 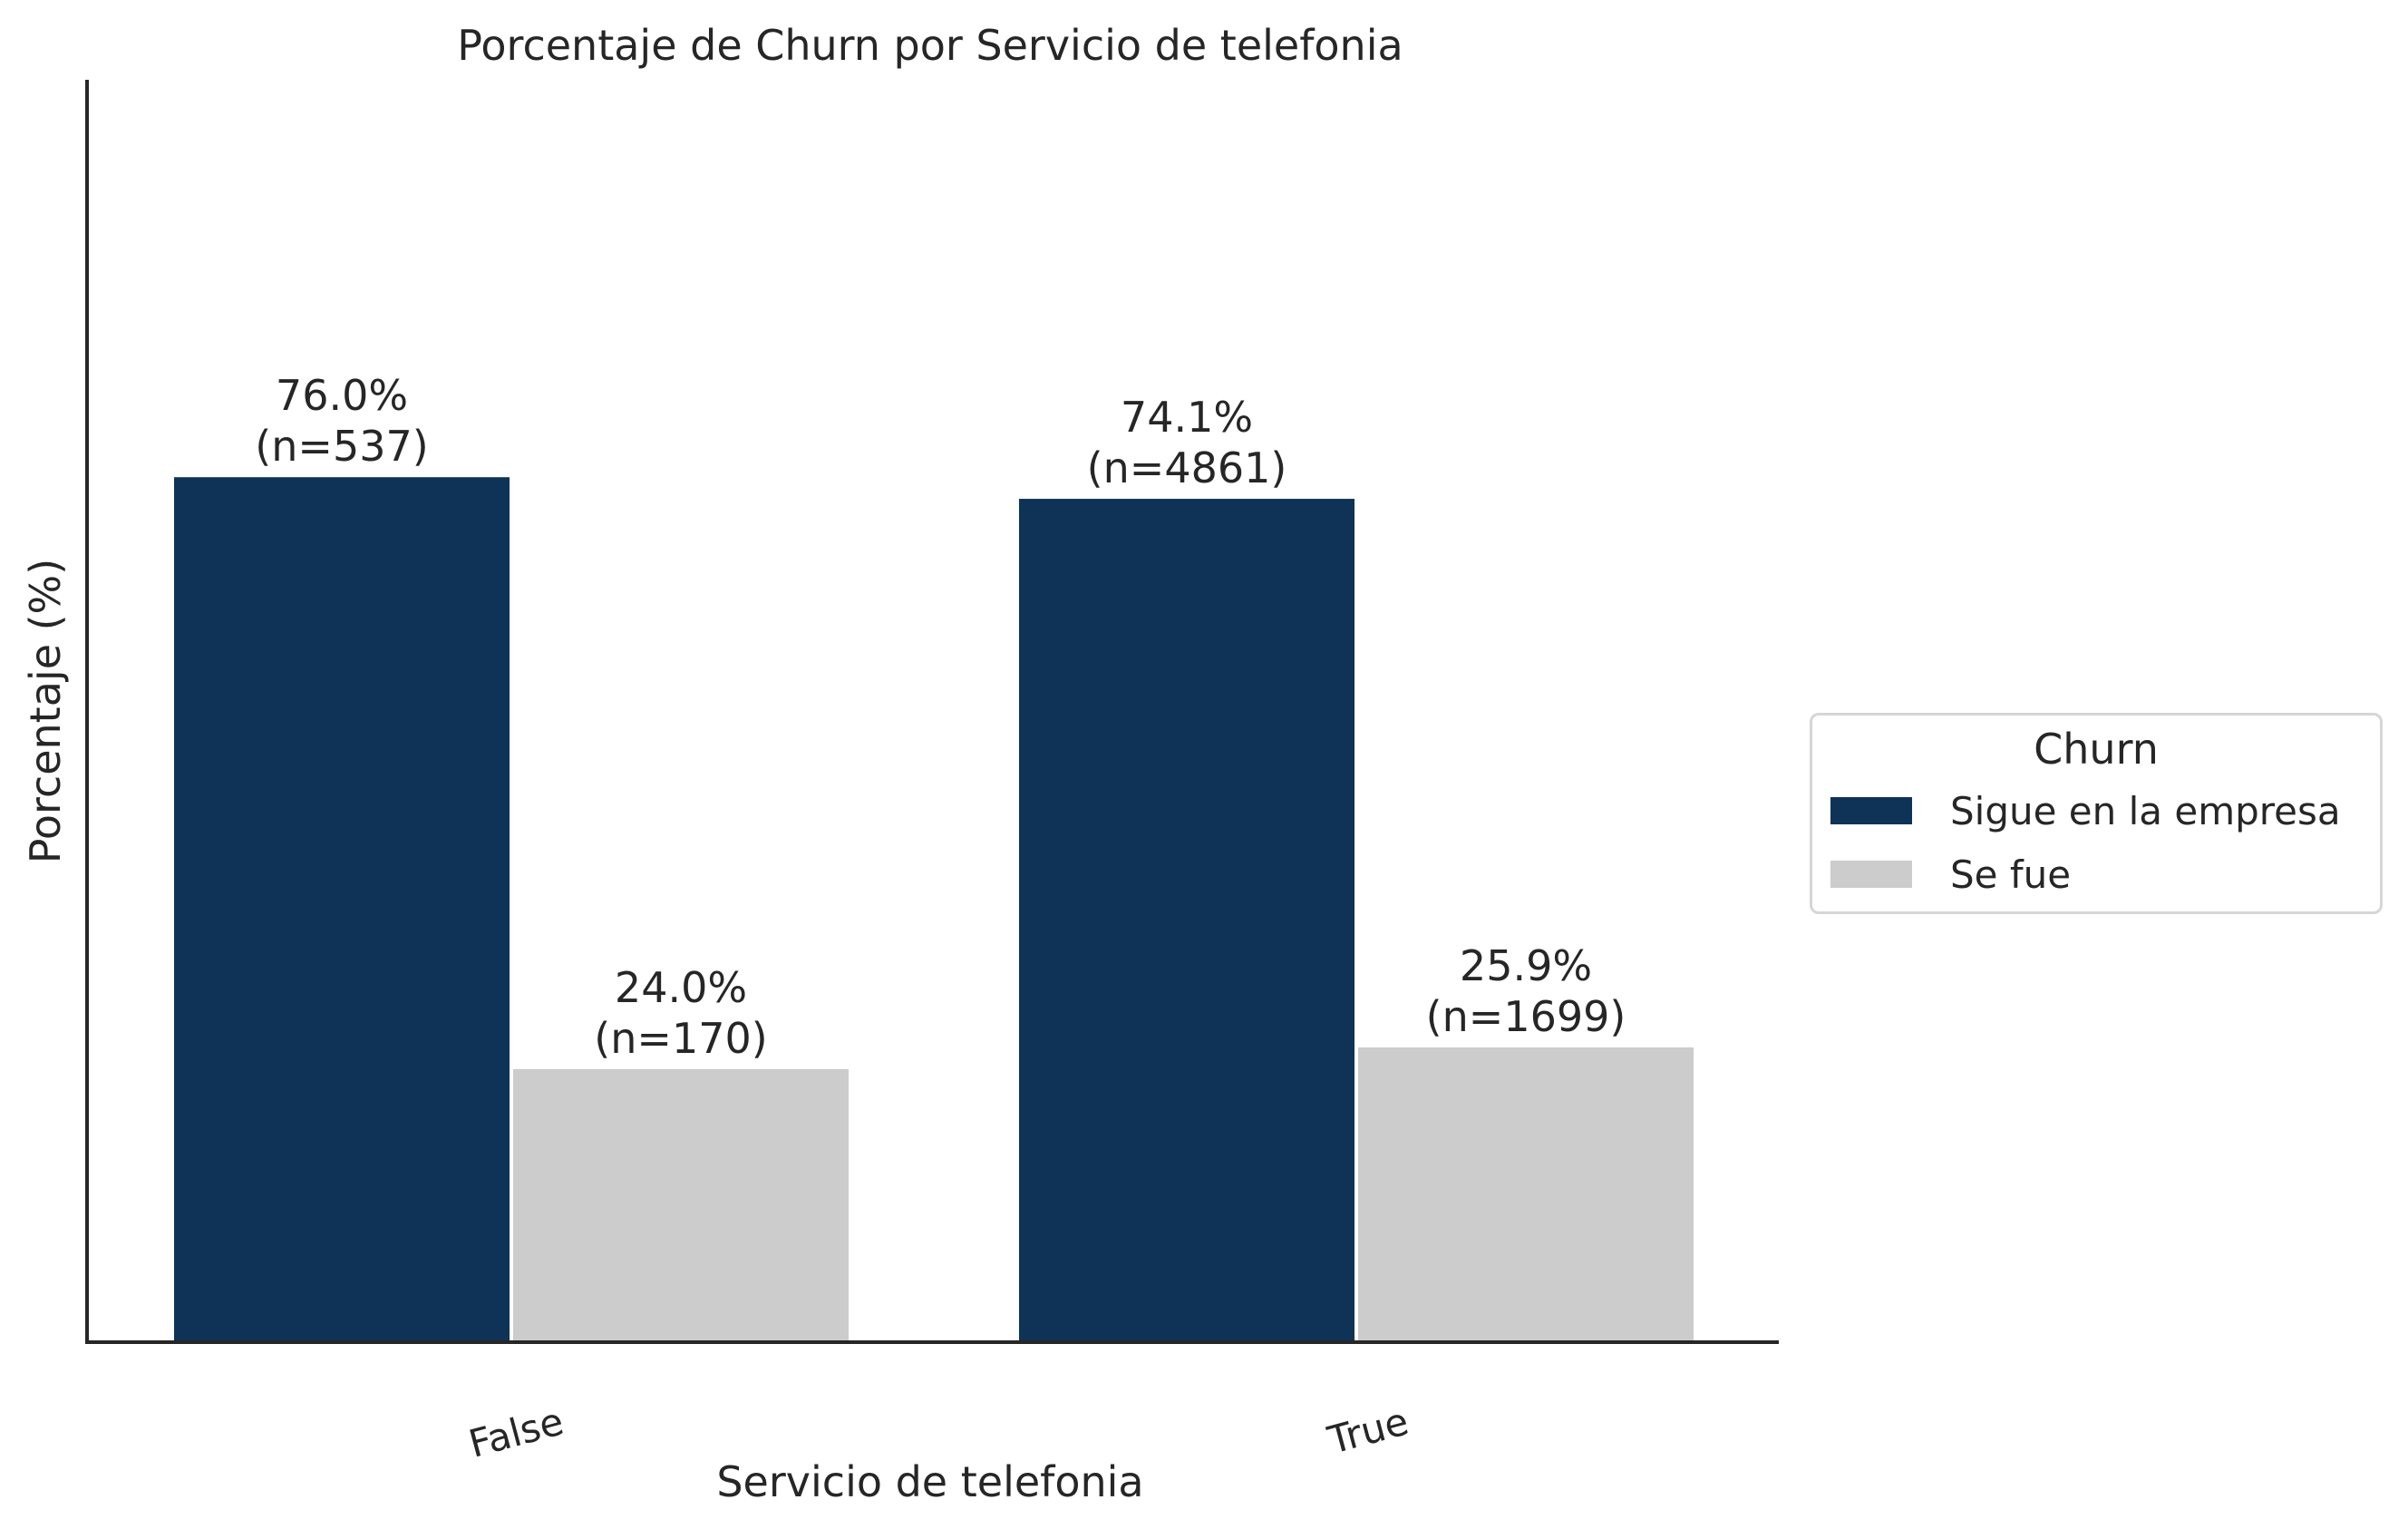 What do you see at coordinates (341, 447) in the screenshot?
I see `data-label-count: (n=537)` at bounding box center [341, 447].